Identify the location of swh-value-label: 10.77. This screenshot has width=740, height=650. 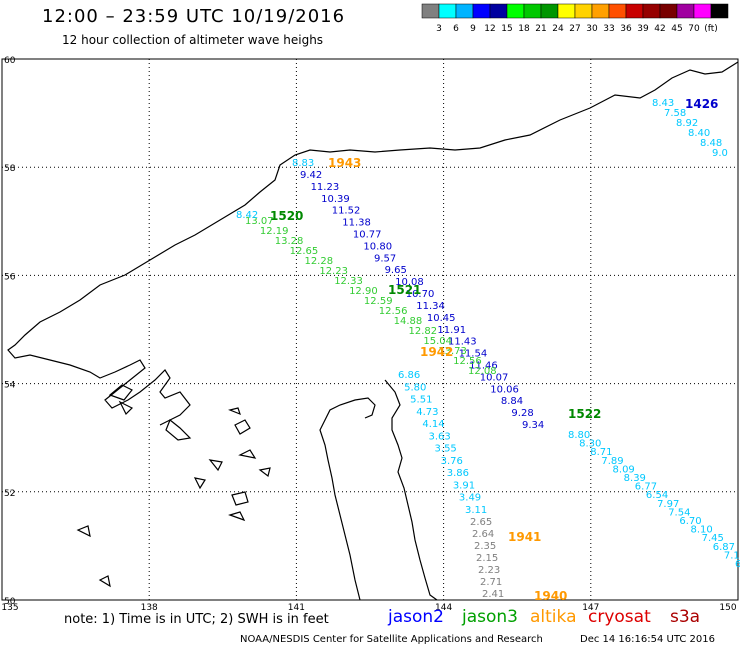
(367, 235).